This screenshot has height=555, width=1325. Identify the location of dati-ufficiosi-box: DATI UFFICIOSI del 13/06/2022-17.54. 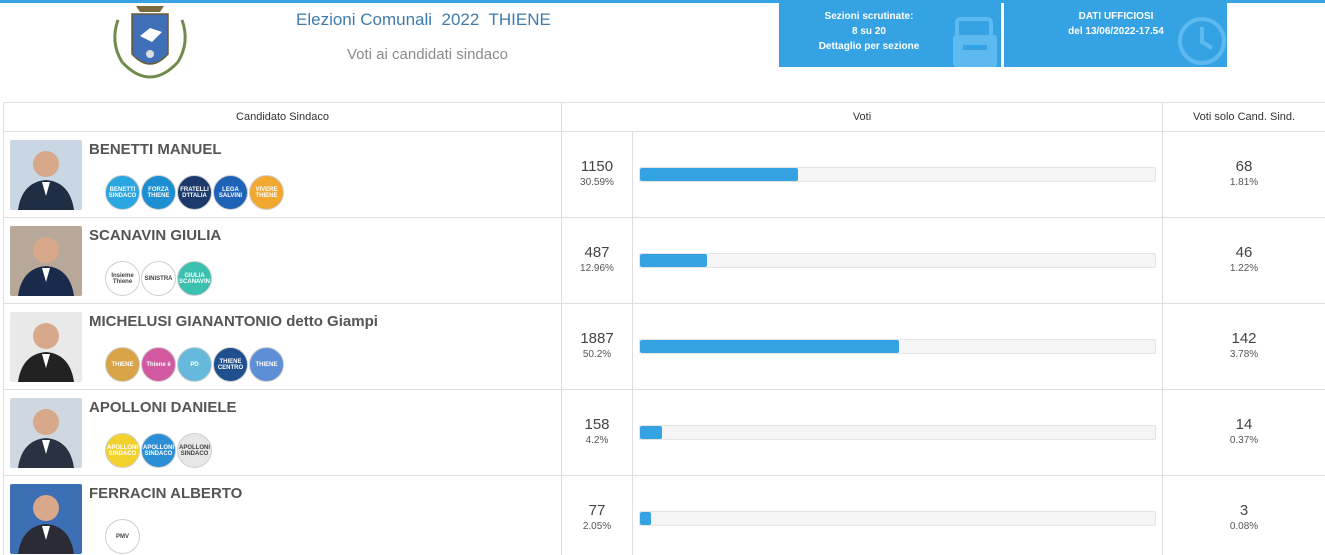
(1115, 35).